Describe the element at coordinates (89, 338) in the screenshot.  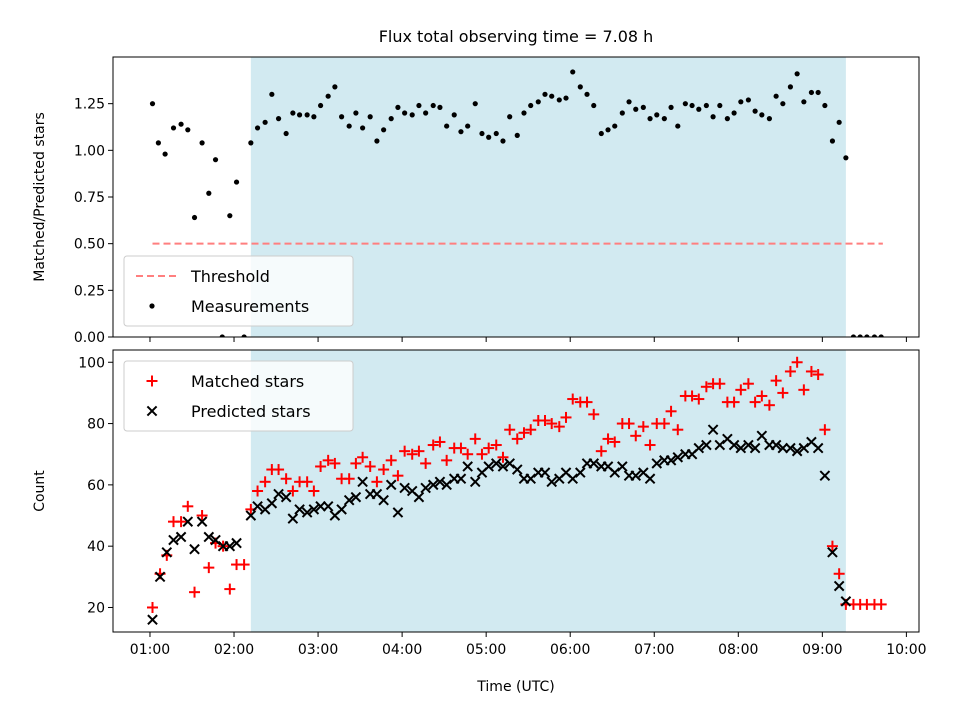
I see `y-tick-label: 0.00` at that location.